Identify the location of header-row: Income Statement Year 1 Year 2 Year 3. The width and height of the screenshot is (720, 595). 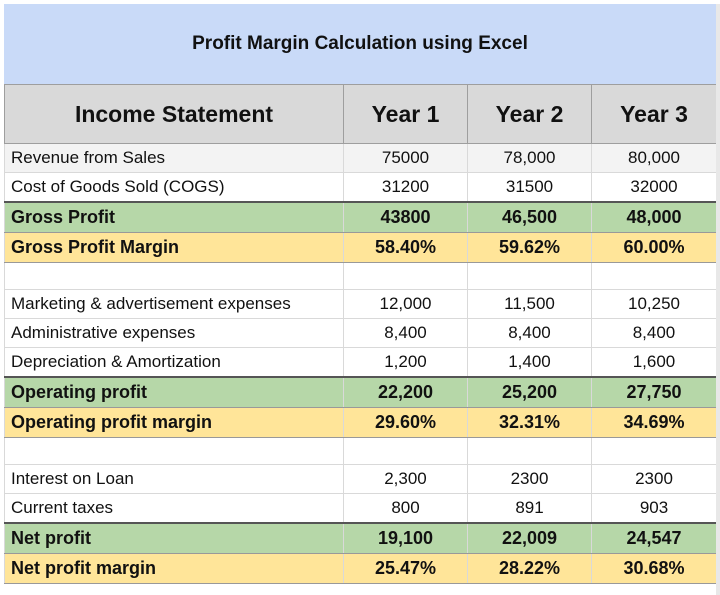
(360, 114).